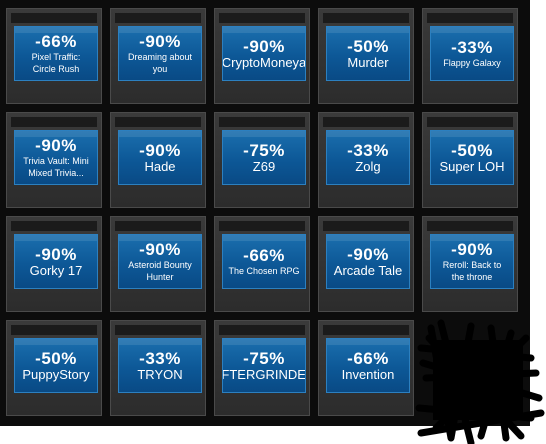 The image size is (546, 444). I want to click on game-tile: -90% Arcade Tale, so click(366, 264).